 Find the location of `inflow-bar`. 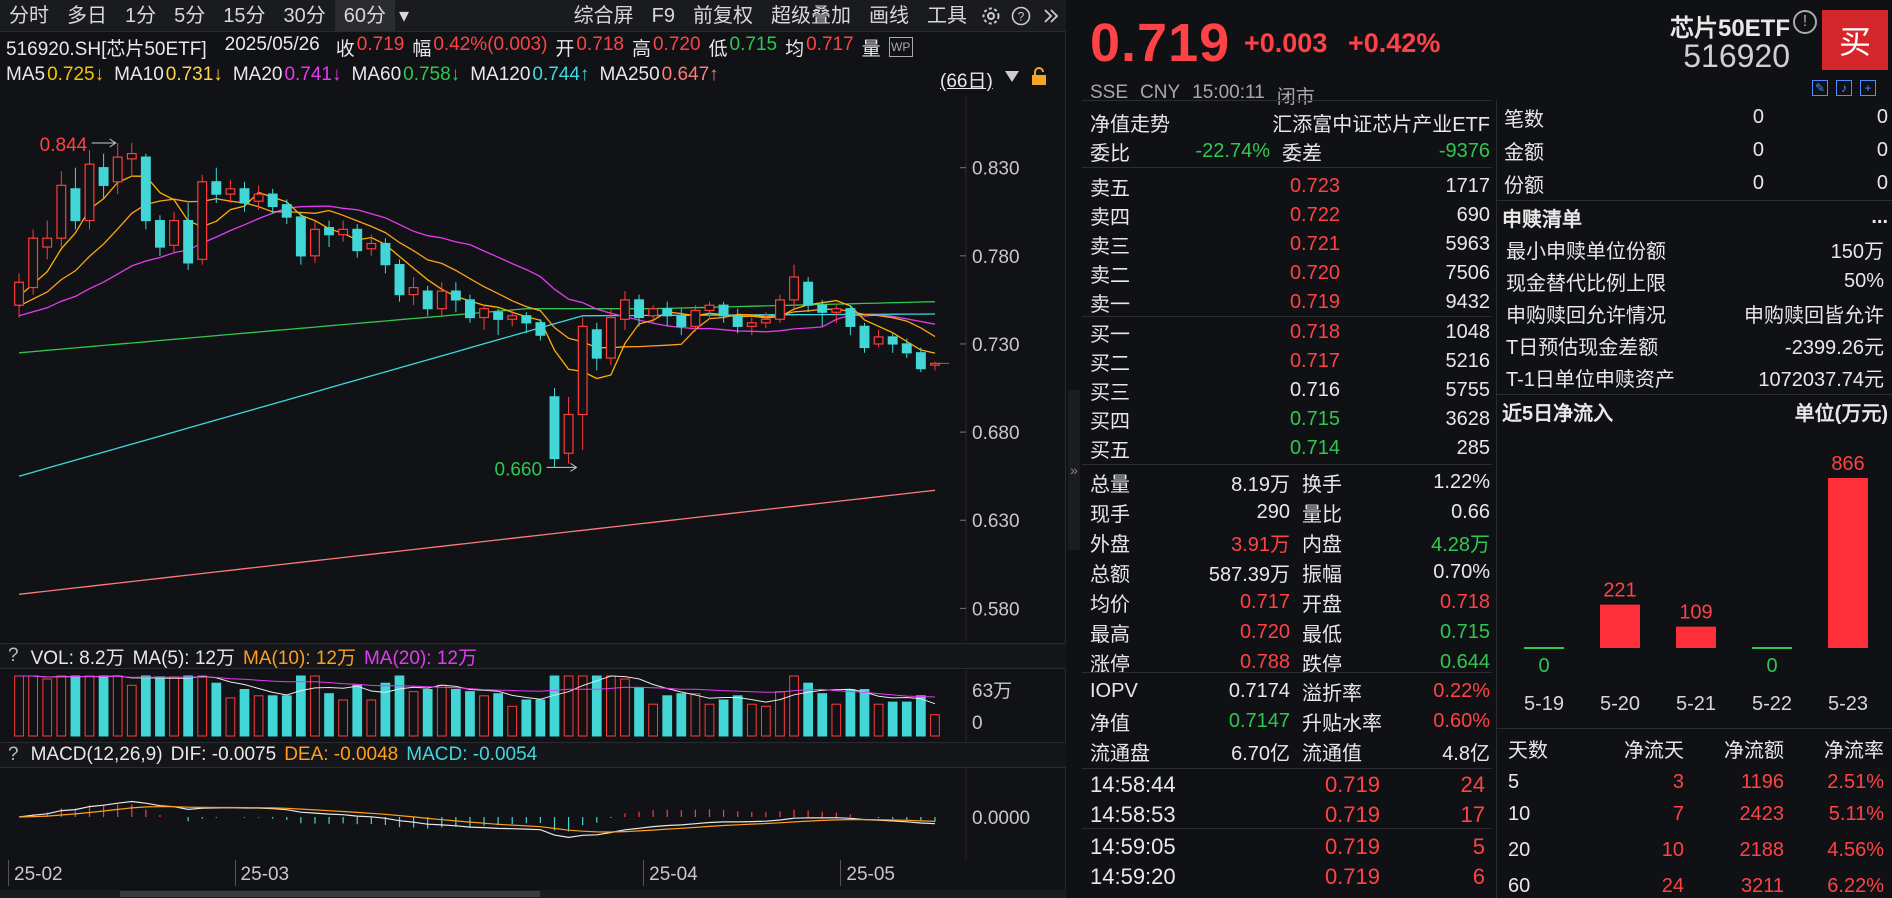

inflow-bar is located at coordinates (1848, 563).